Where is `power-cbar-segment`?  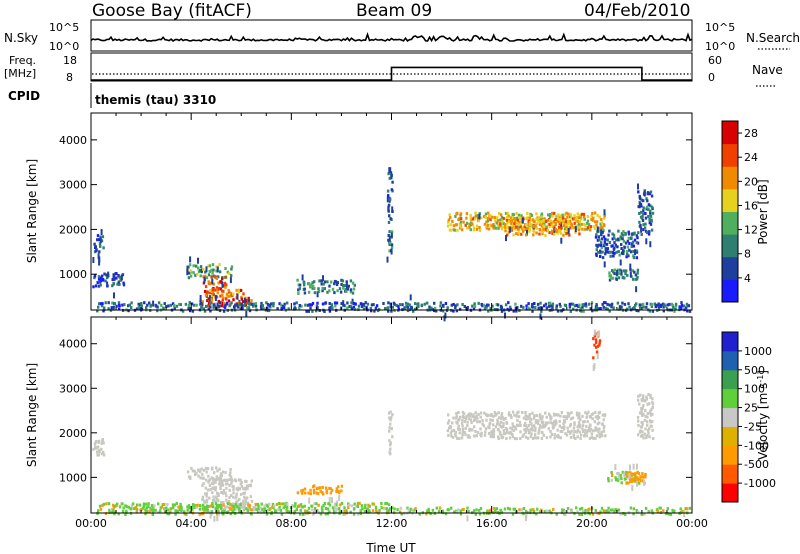 power-cbar-segment is located at coordinates (730, 133).